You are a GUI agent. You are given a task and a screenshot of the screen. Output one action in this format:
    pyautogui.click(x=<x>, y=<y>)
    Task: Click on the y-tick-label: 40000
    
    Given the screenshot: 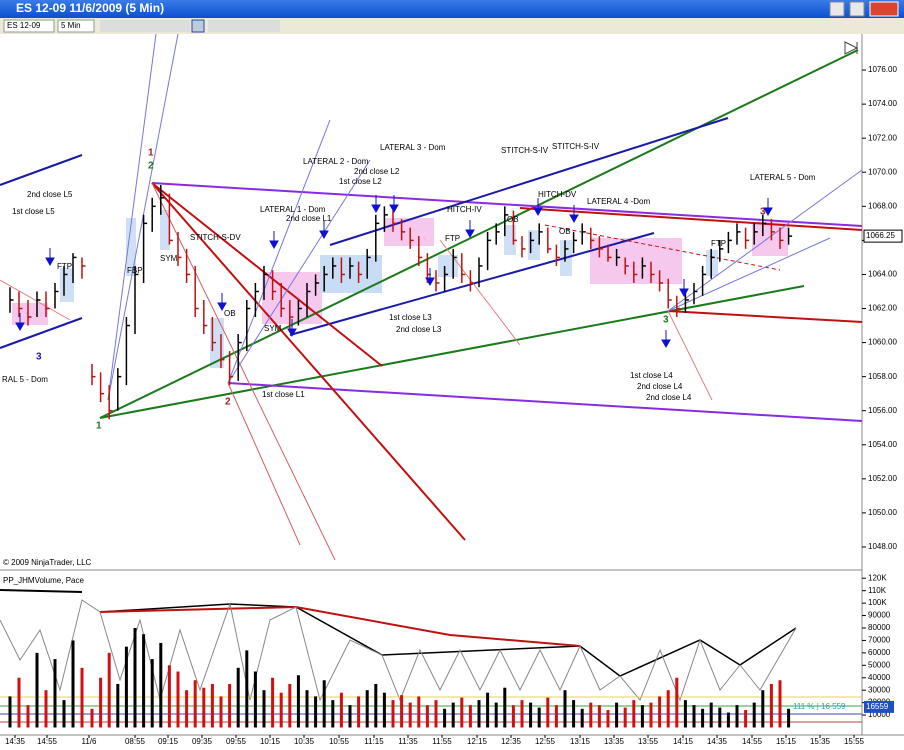 What is the action you would take?
    pyautogui.click(x=879, y=677)
    